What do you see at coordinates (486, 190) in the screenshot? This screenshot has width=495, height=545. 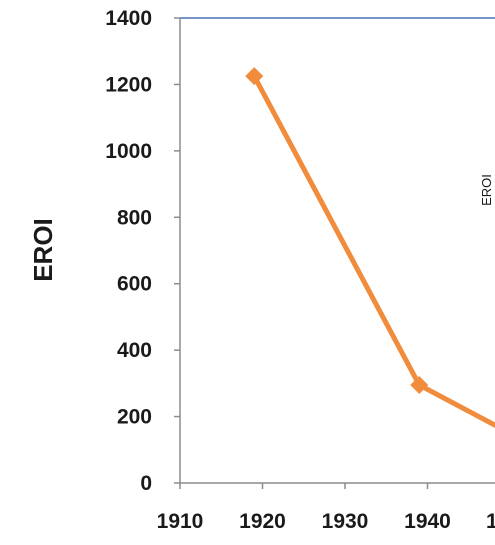 I see `secondary-y-axis-label: EROI` at bounding box center [486, 190].